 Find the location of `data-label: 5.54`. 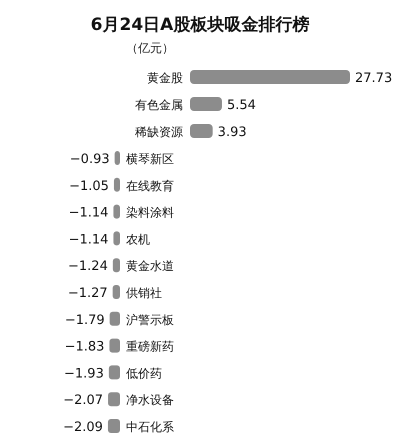

data-label: 5.54 is located at coordinates (241, 105).